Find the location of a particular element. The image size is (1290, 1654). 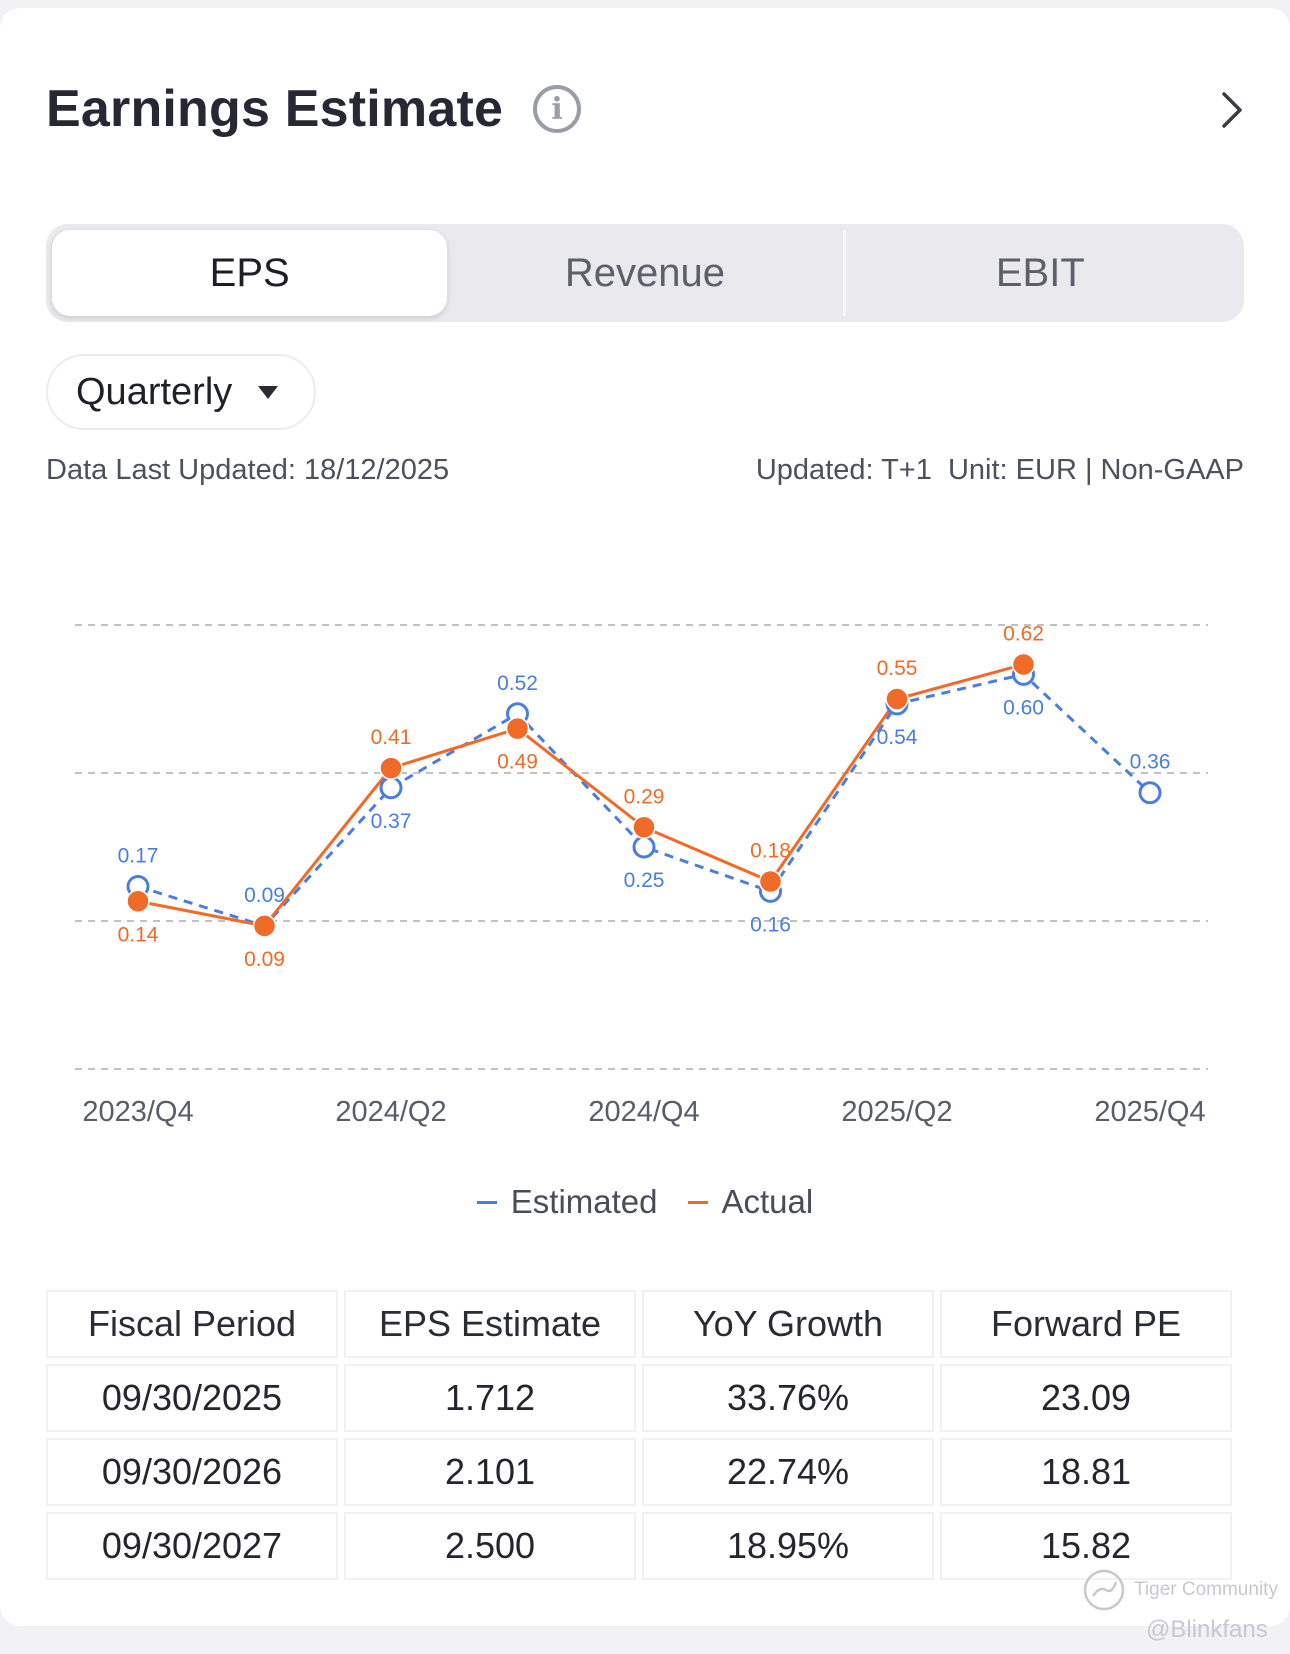

chart-legend: Estimated Actual is located at coordinates (645, 1202).